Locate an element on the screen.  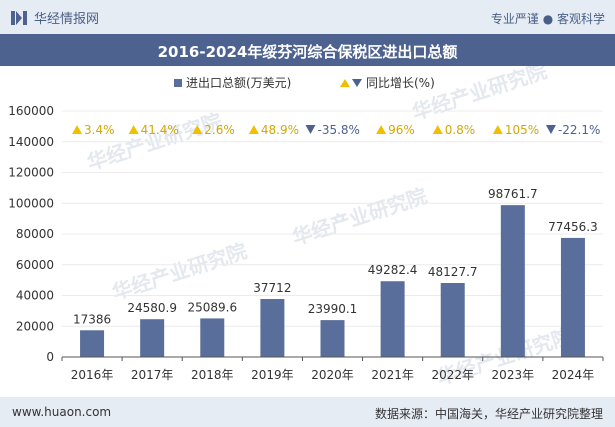
y-tick-label: 20000 is located at coordinates (35, 326).